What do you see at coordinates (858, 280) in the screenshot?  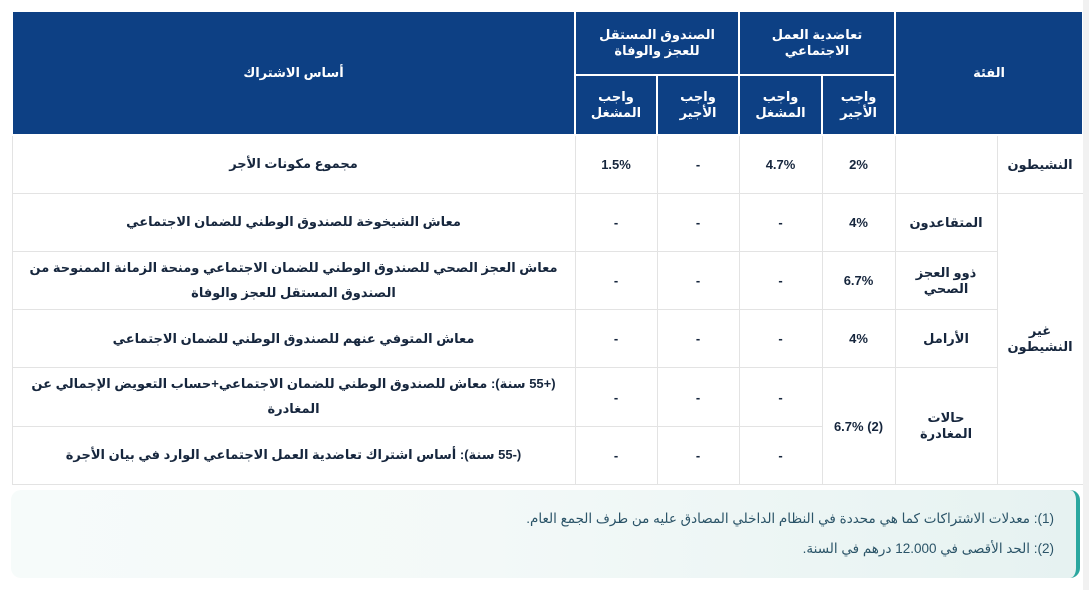 I see `cell-mutual-employee: 6.7%` at bounding box center [858, 280].